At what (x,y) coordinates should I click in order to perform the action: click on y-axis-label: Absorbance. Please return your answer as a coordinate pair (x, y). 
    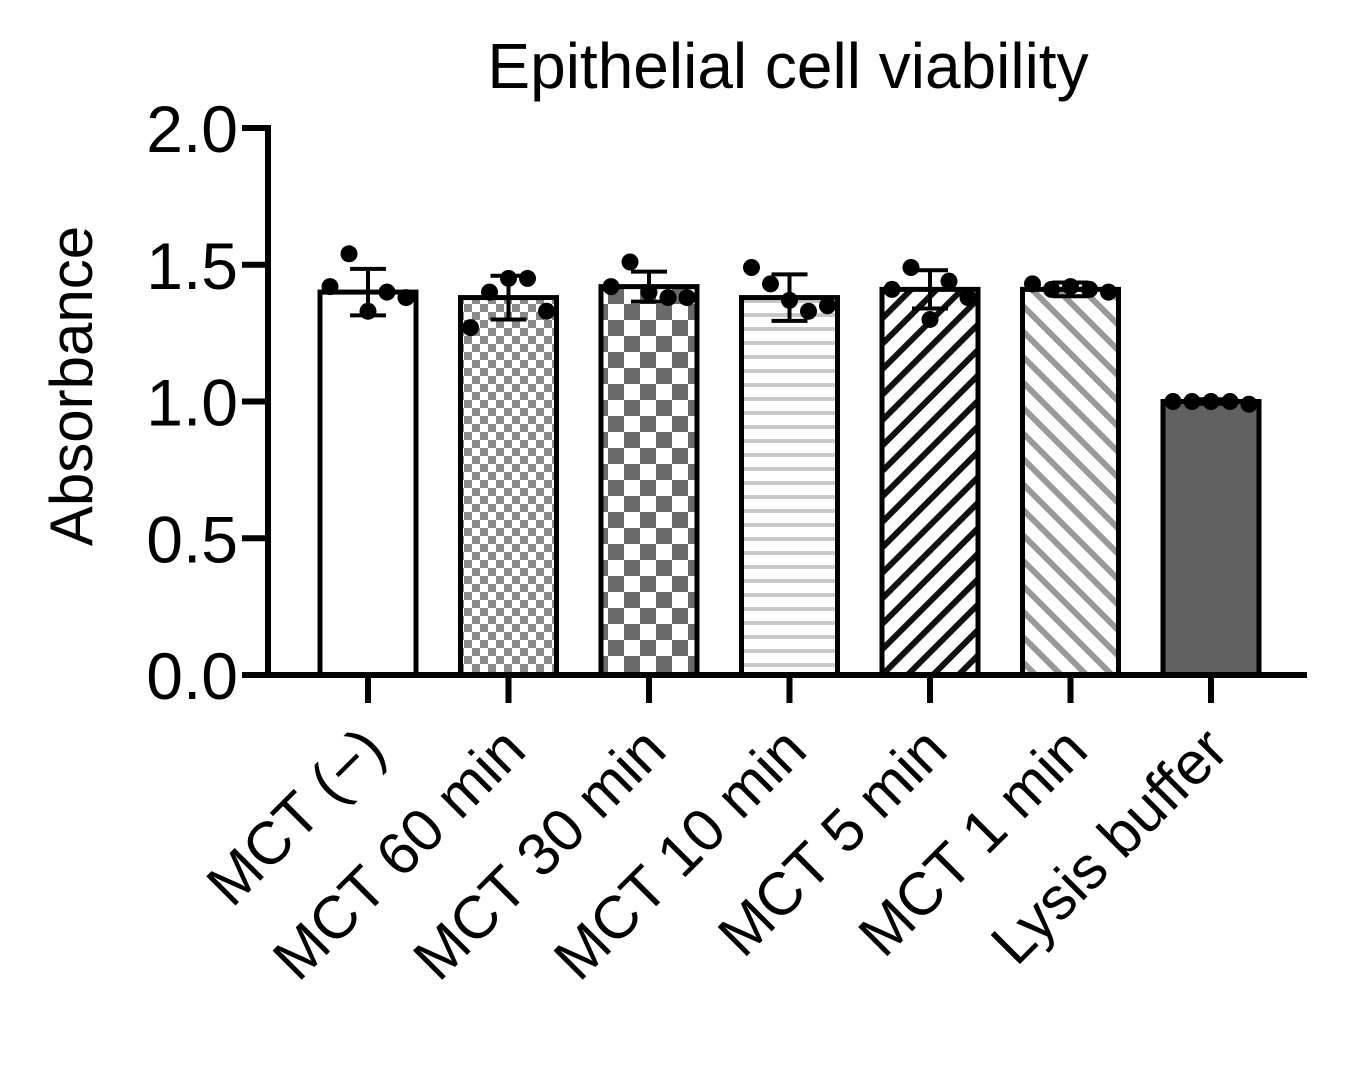
    Looking at the image, I should click on (71, 386).